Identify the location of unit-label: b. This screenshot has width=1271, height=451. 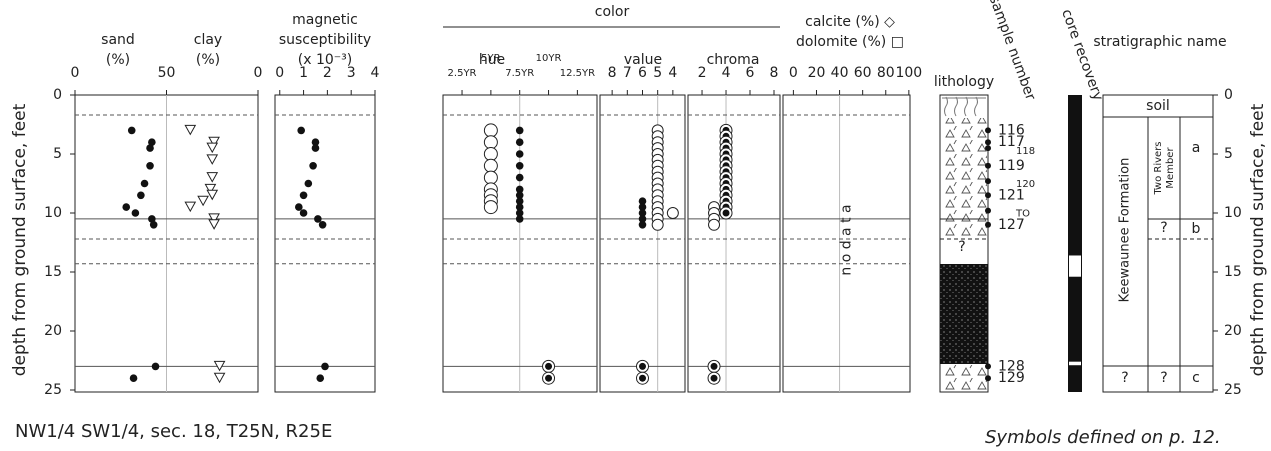
(1196, 229).